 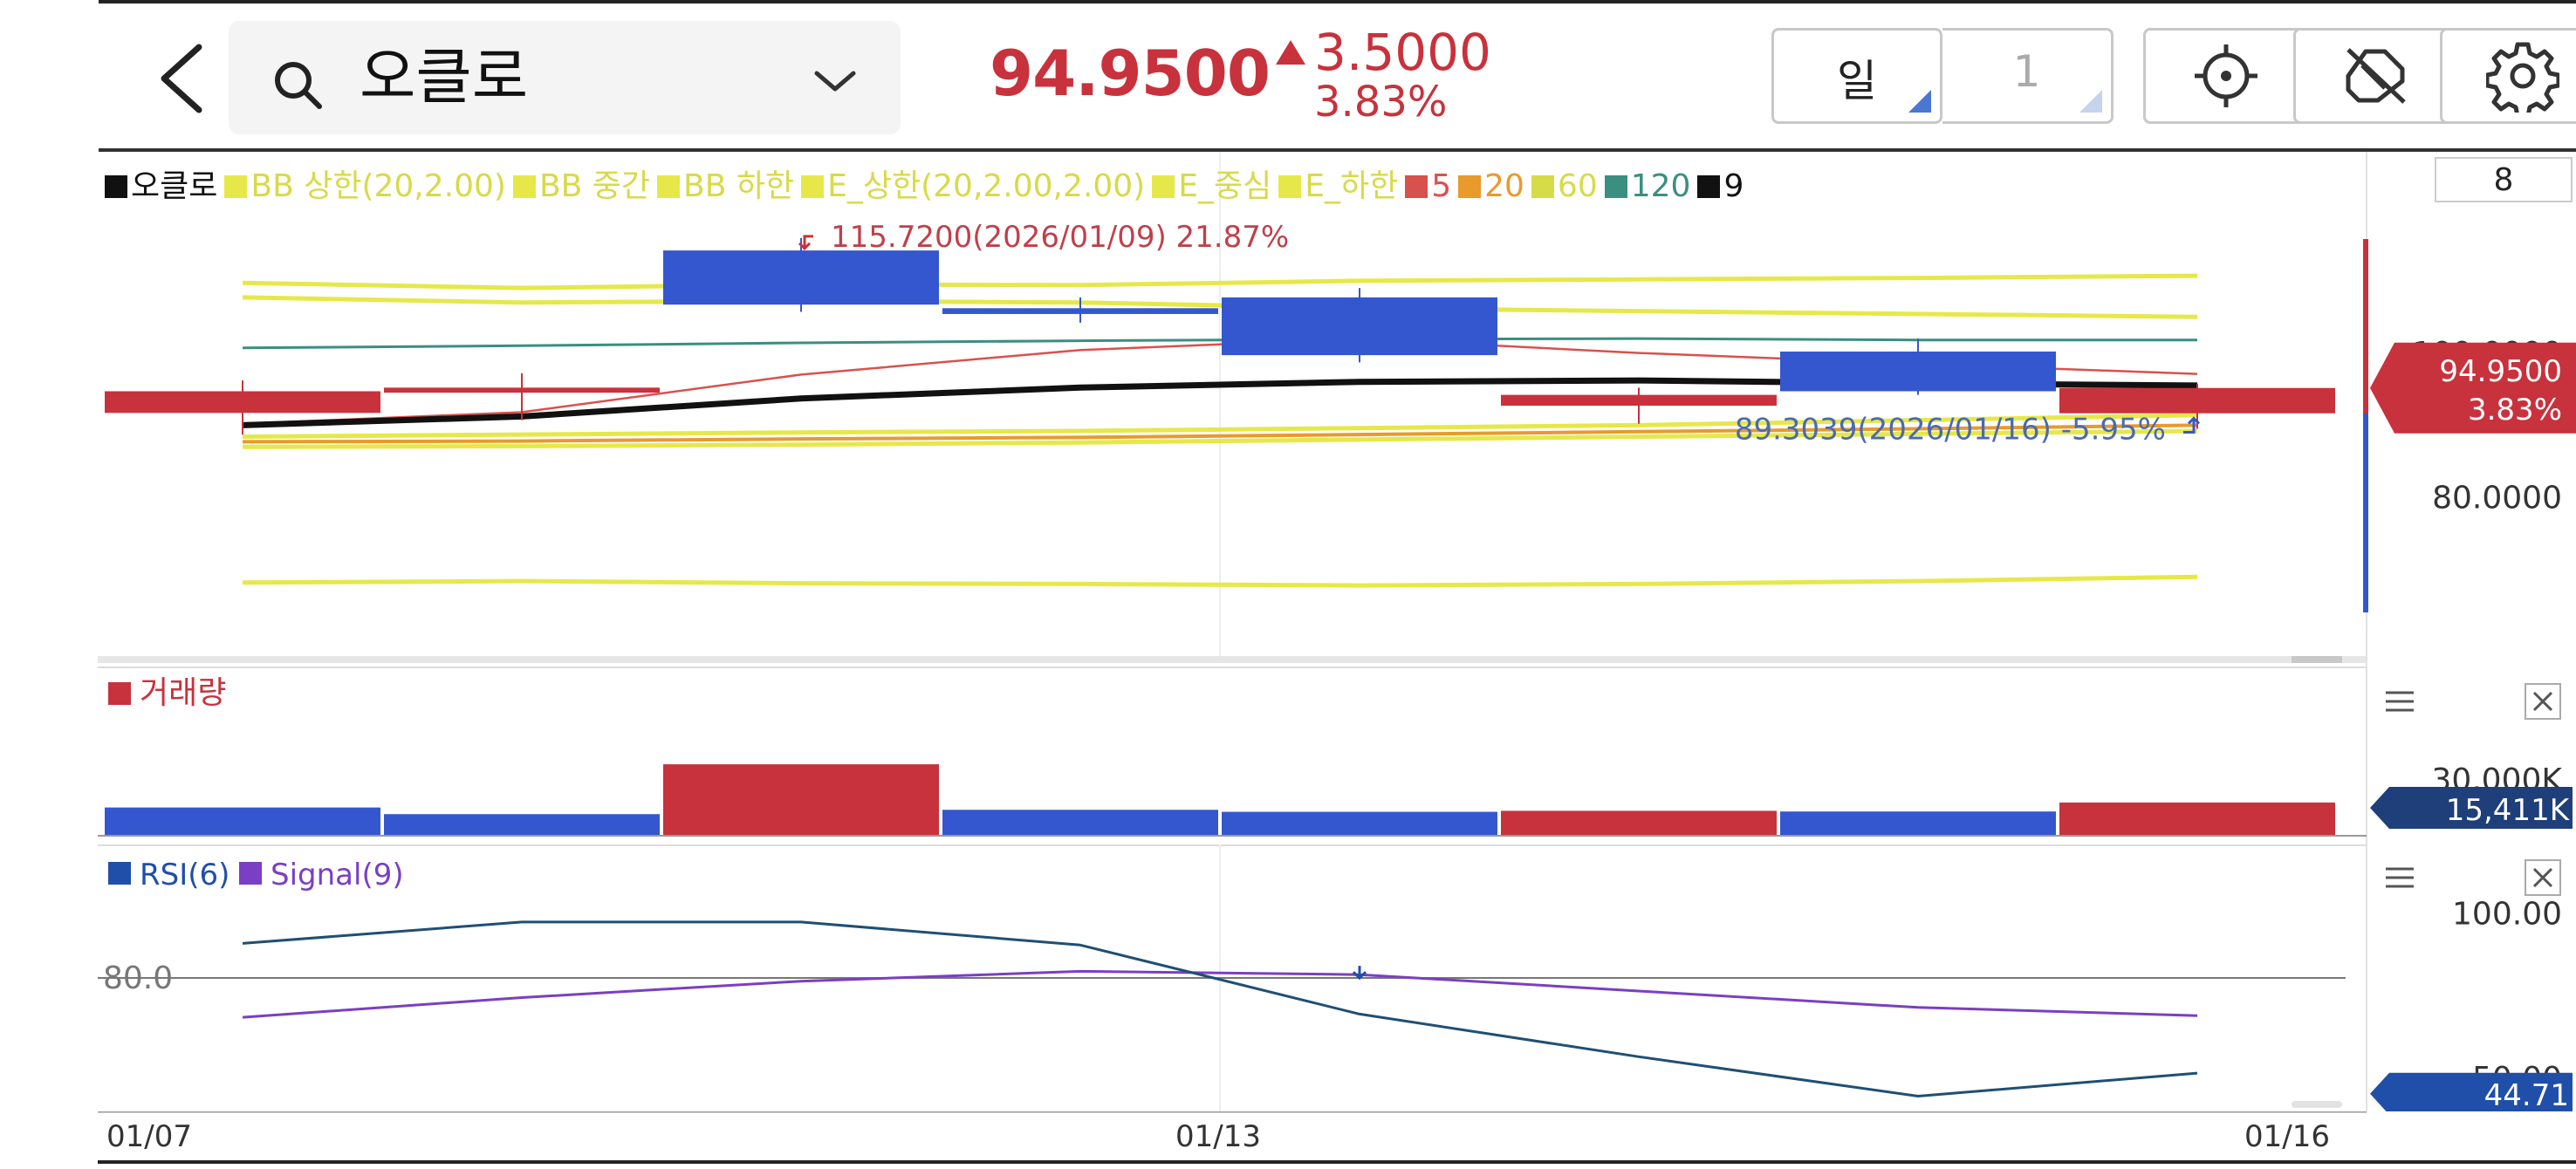 I want to click on legend-item: E_하한, so click(x=1338, y=187).